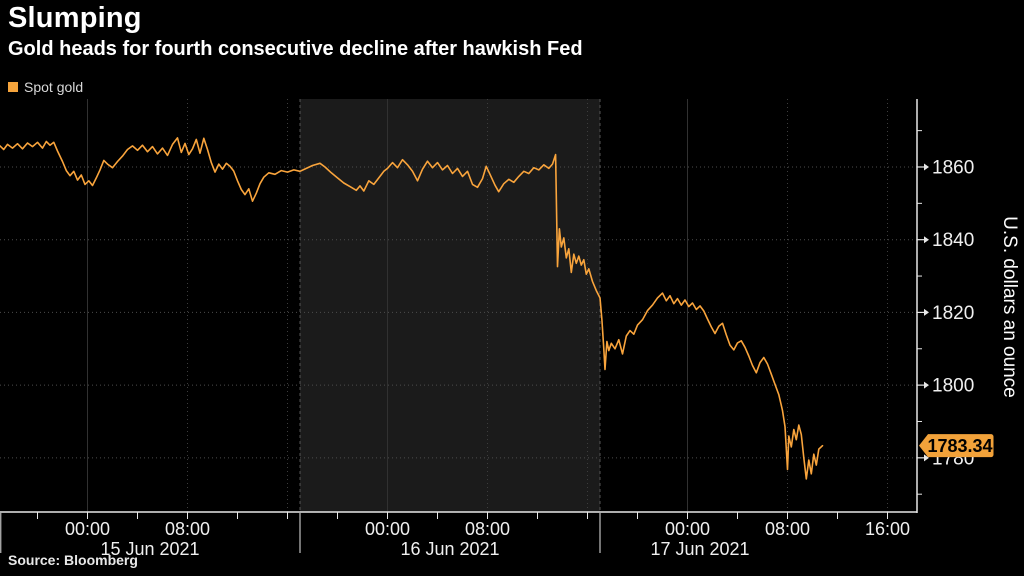 The height and width of the screenshot is (576, 1024). What do you see at coordinates (449, 549) in the screenshot?
I see `x-date-label: 16 Jun 2021` at bounding box center [449, 549].